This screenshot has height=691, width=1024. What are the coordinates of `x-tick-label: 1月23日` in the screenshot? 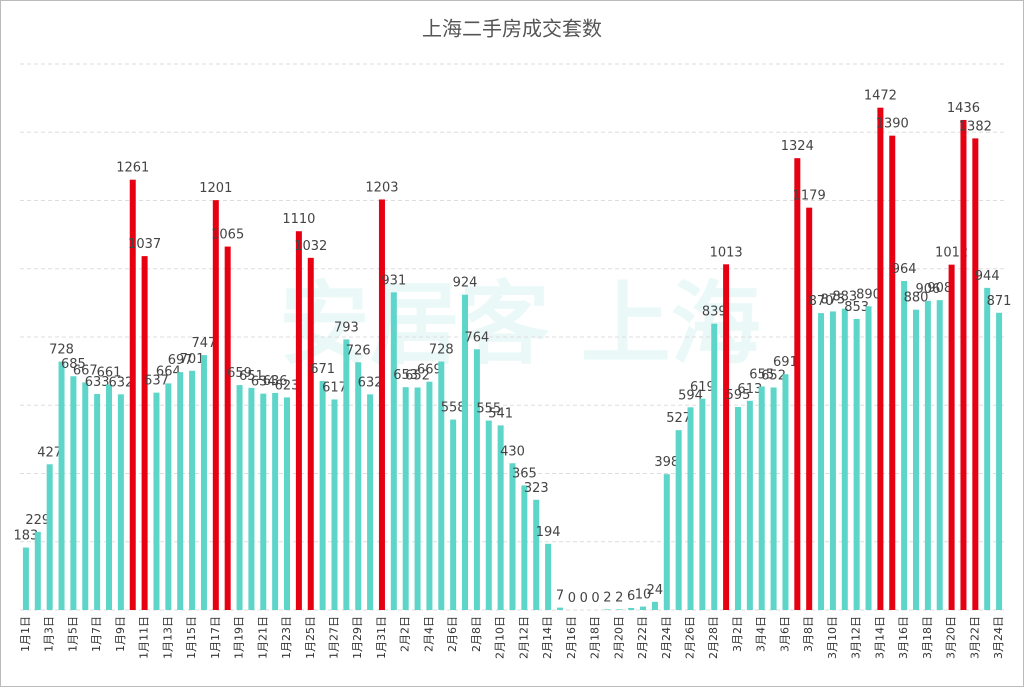 It's located at (286, 637).